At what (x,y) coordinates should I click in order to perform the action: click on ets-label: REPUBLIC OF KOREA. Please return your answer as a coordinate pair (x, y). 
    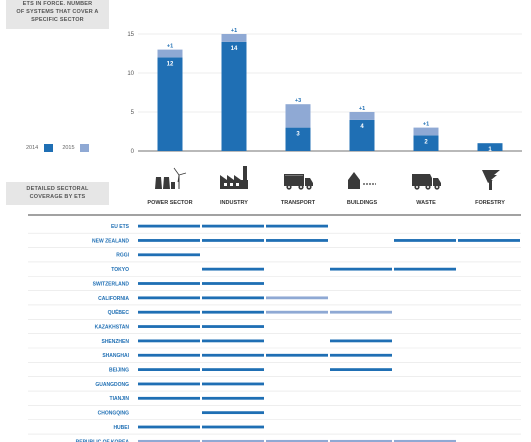
    Looking at the image, I should click on (103, 440).